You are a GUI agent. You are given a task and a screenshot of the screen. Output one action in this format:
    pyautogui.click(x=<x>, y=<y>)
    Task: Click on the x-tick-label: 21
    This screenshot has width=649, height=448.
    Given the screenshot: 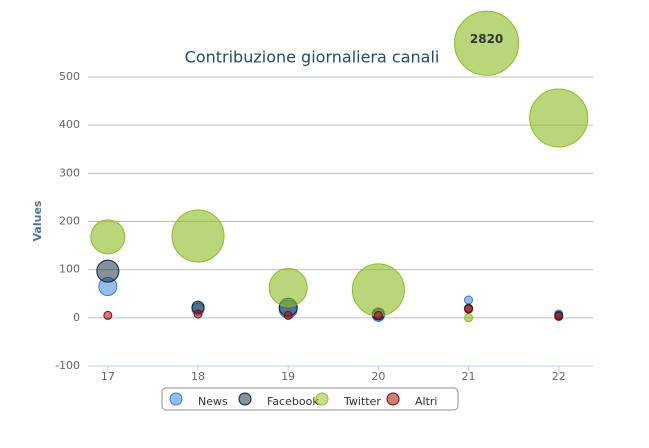 What is the action you would take?
    pyautogui.click(x=469, y=376)
    